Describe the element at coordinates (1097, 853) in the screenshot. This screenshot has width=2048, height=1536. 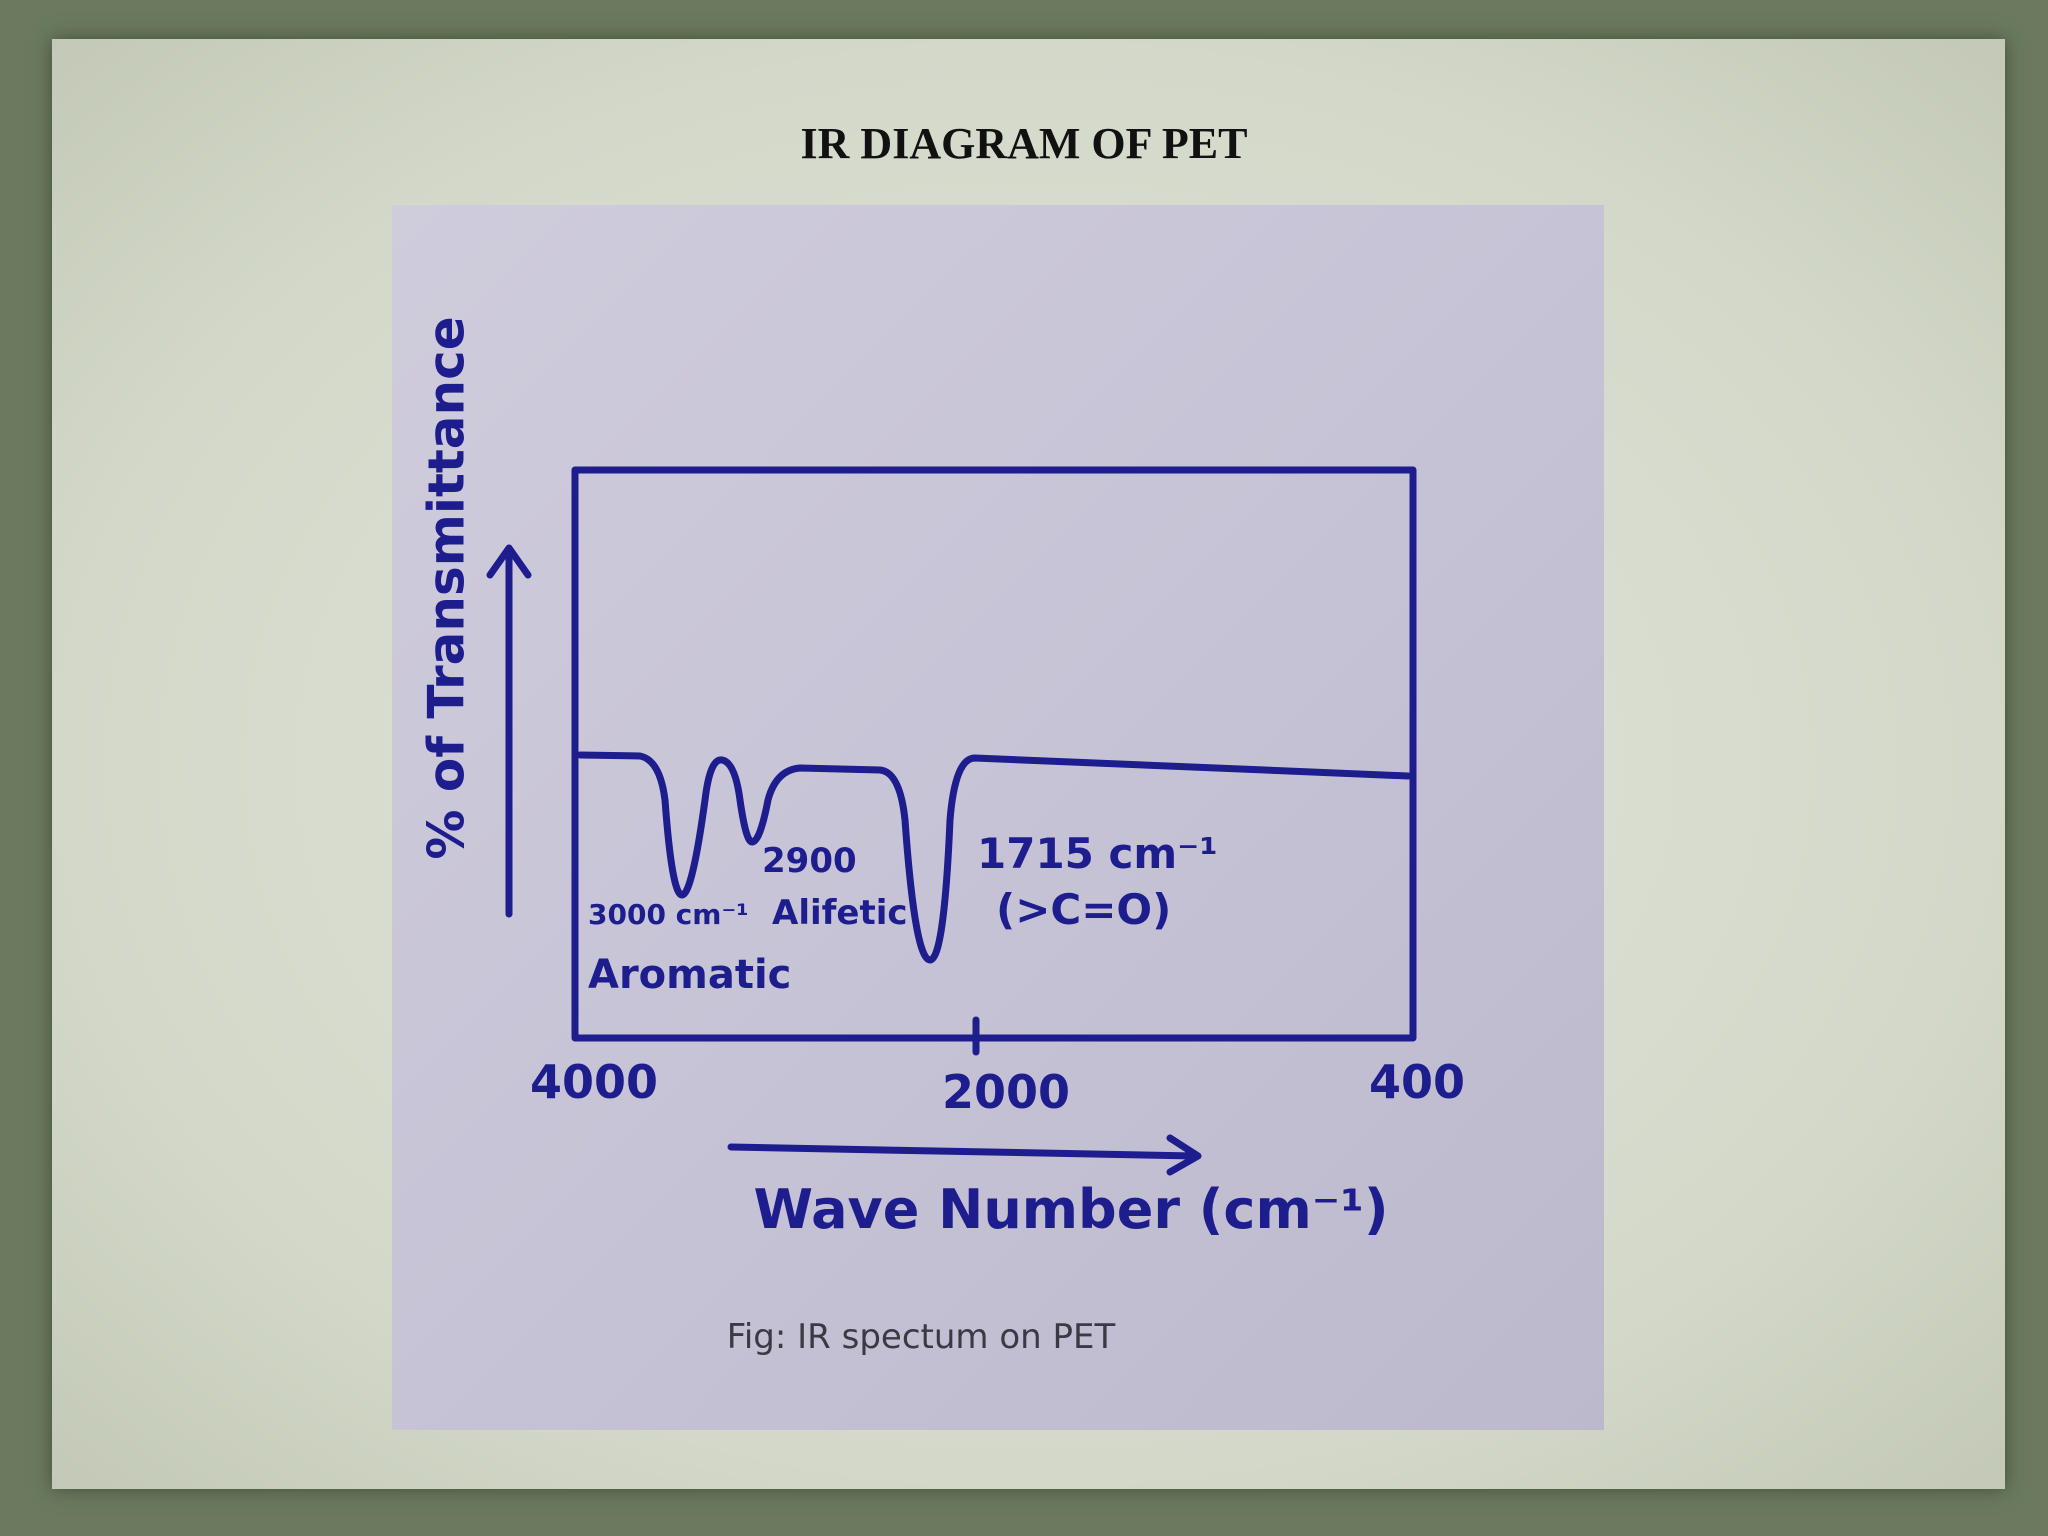
I see `annotation: 1715 cm⁻¹` at that location.